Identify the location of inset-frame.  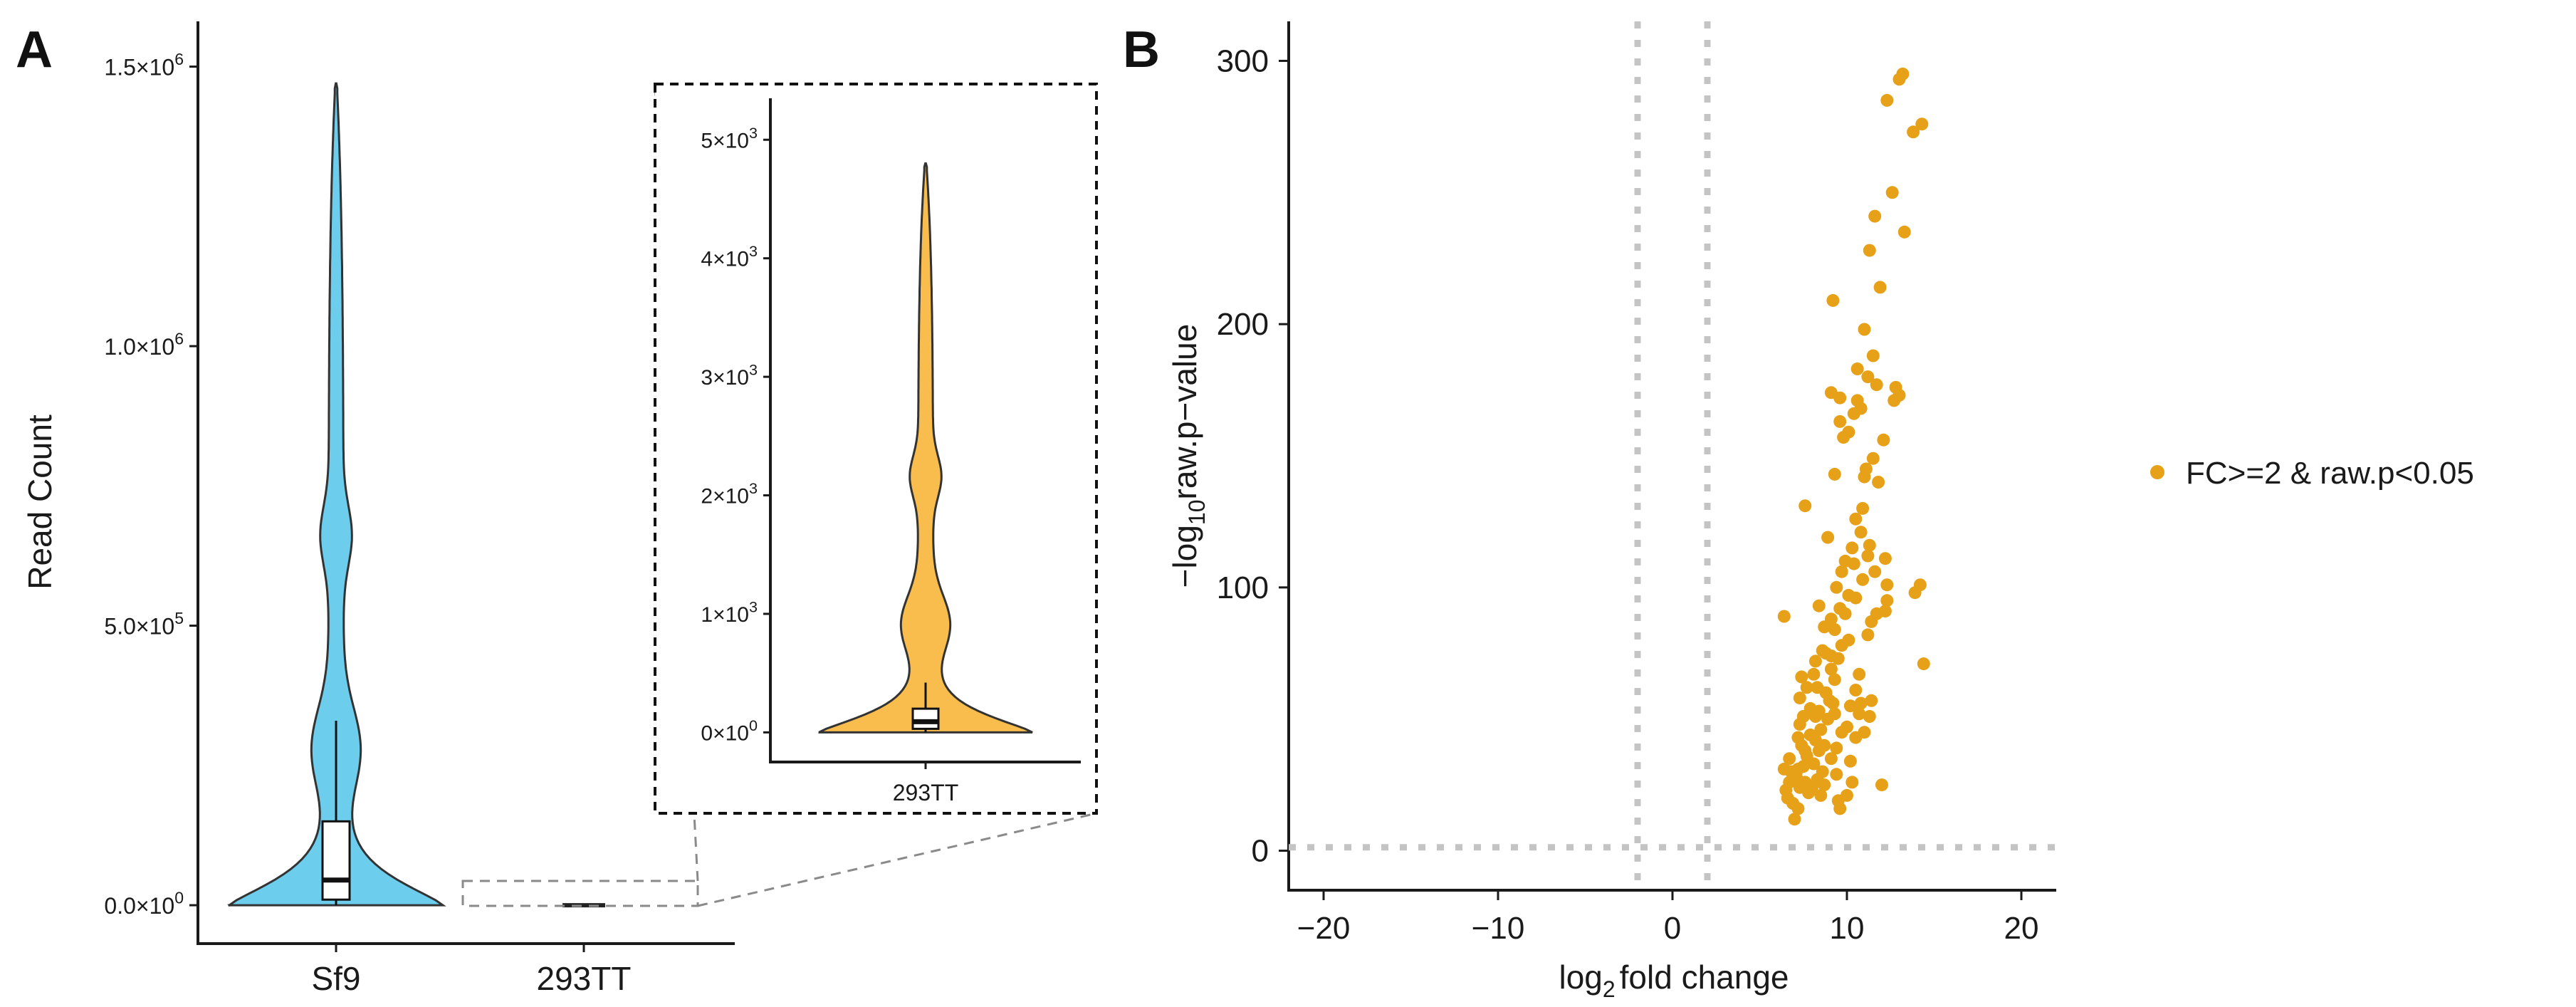
(876, 449).